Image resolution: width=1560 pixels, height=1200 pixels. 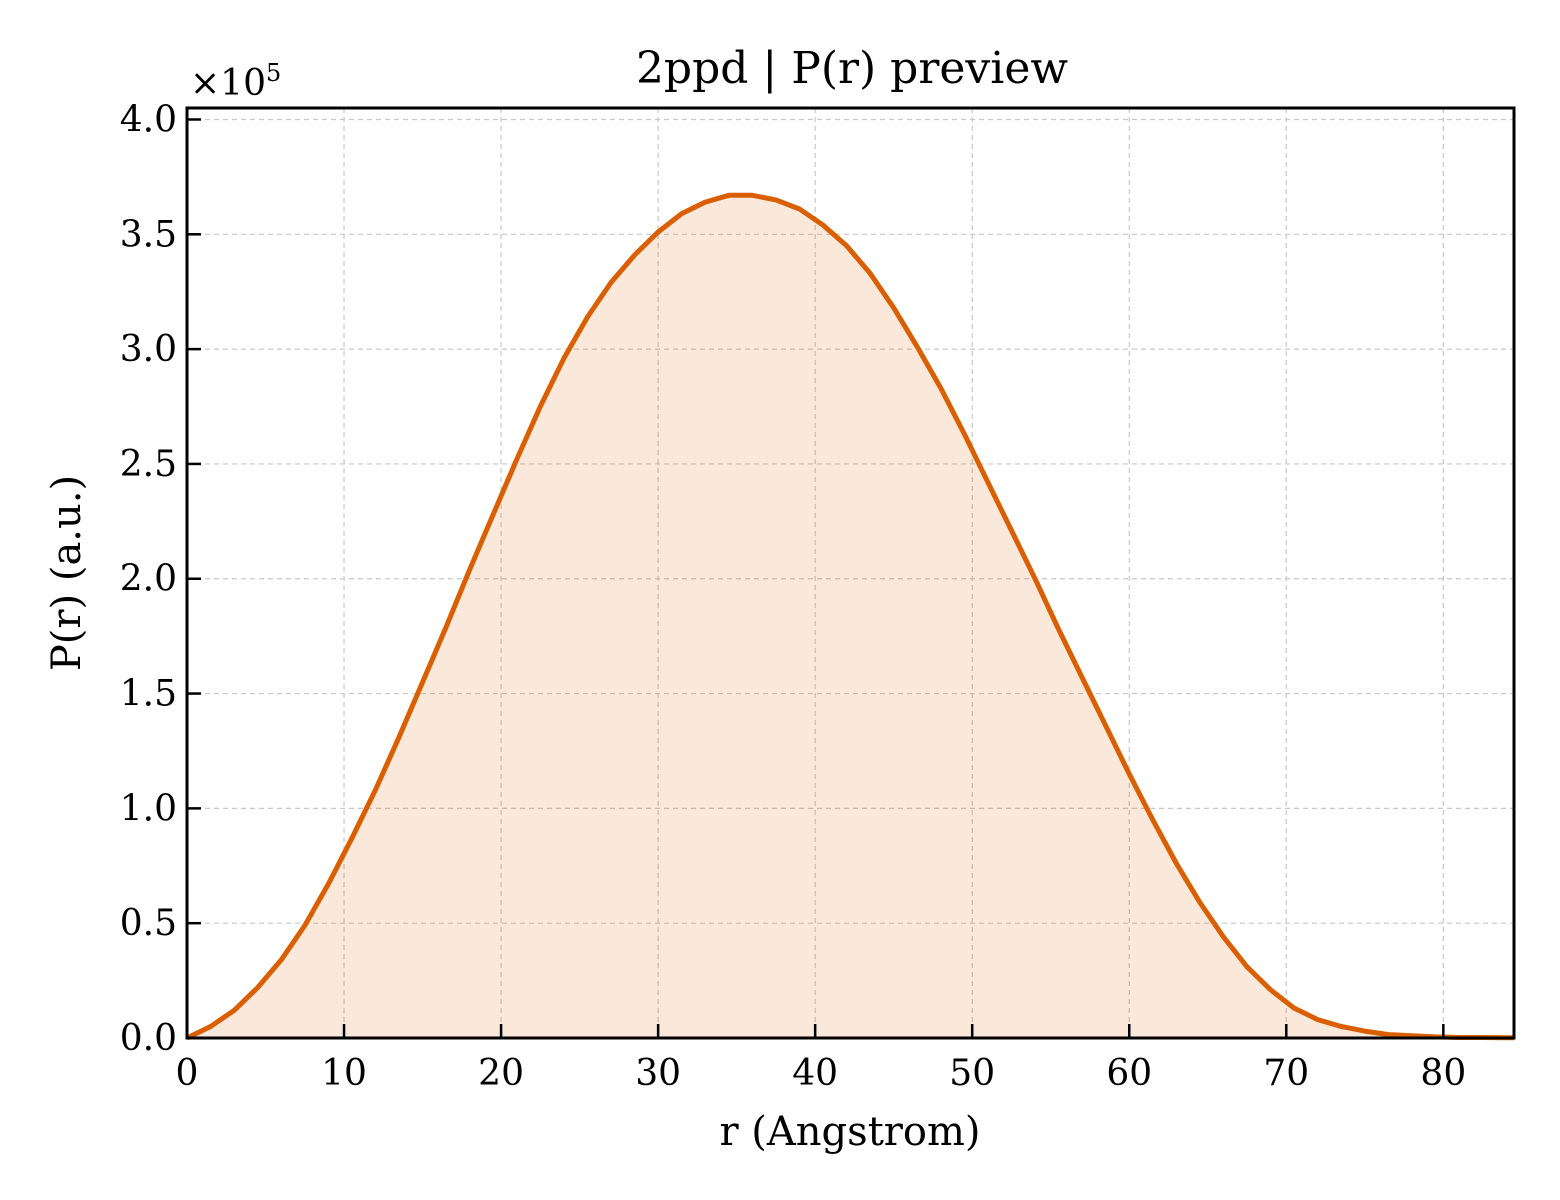 I want to click on x-axis-title: r (Angstrom), so click(x=849, y=1132).